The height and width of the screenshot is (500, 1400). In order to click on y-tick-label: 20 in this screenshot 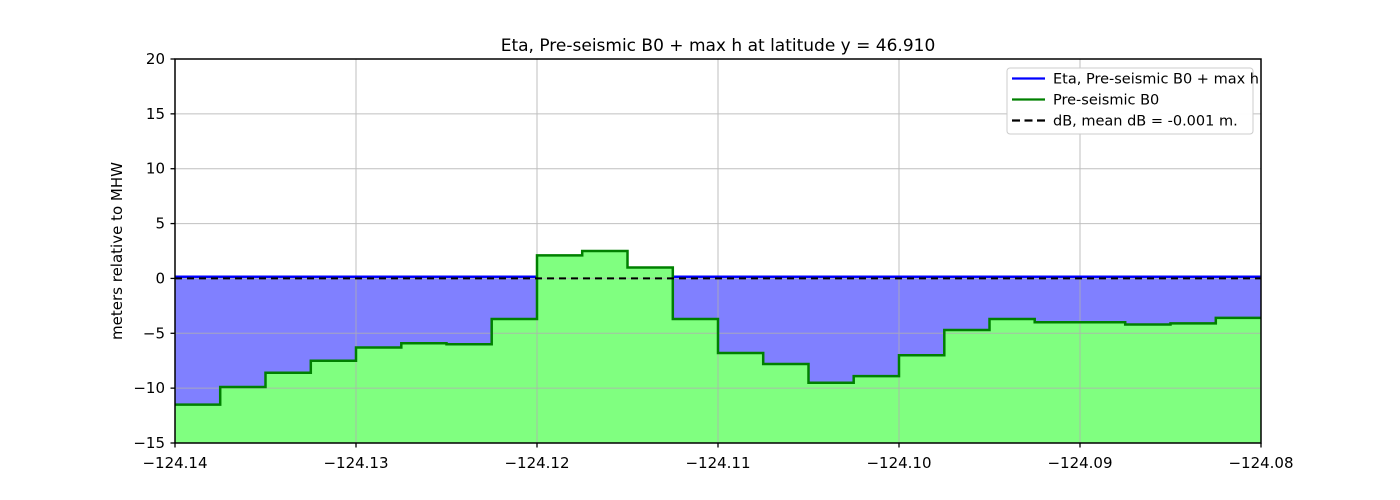, I will do `click(155, 59)`.